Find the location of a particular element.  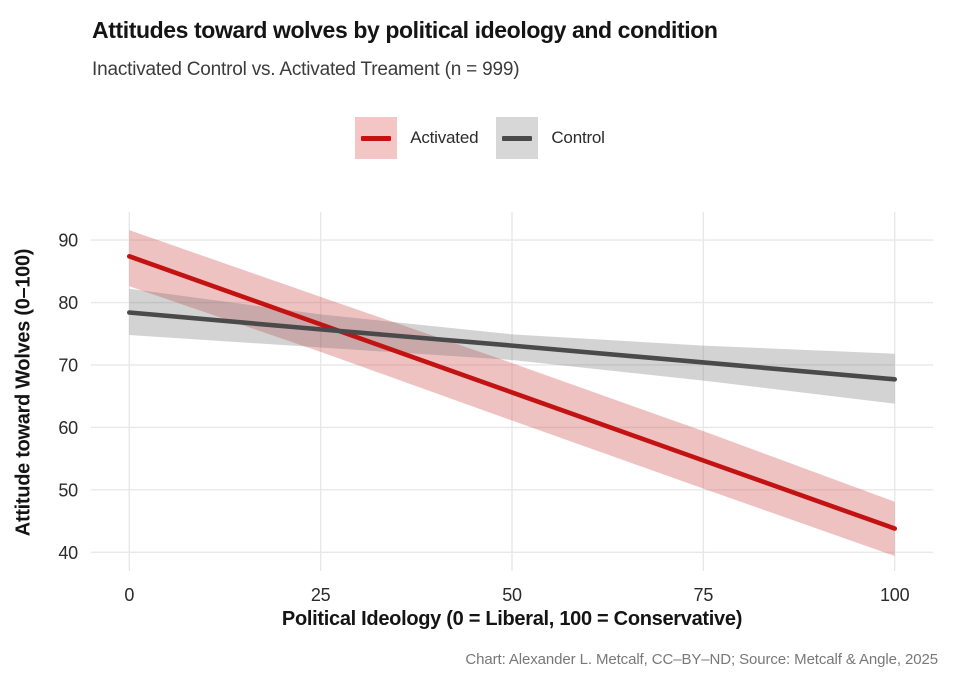

control-line-key-icon is located at coordinates (517, 138).